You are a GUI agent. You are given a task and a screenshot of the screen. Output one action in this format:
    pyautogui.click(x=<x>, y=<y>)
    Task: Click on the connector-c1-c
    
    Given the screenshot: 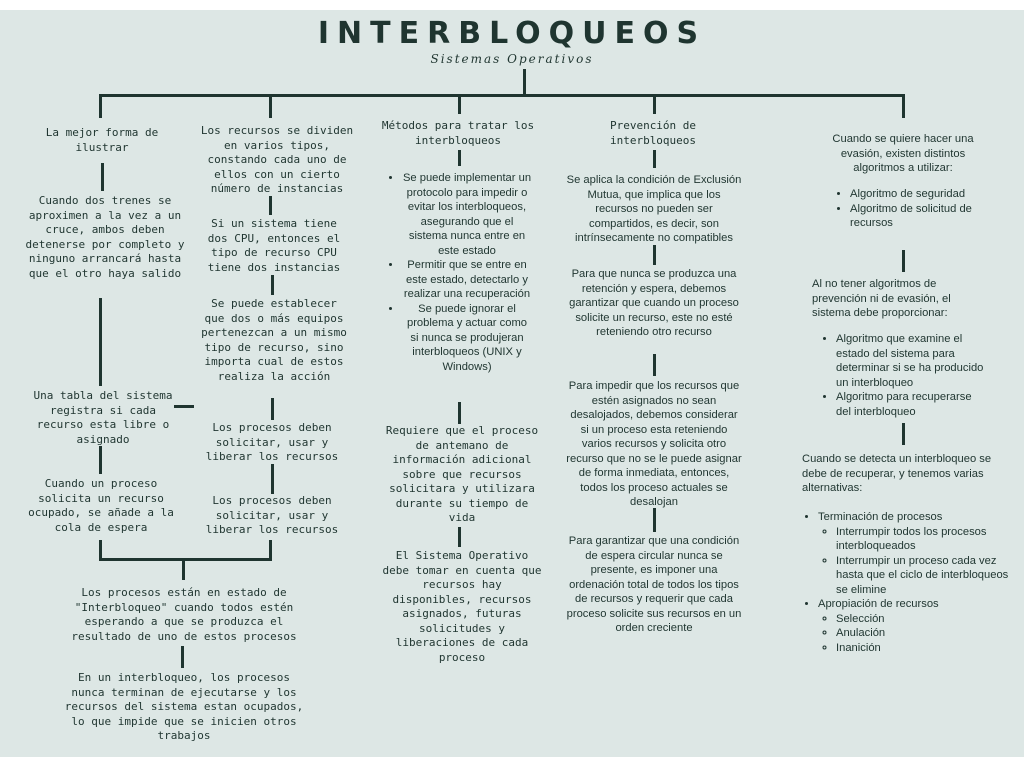 What is the action you would take?
    pyautogui.click(x=100, y=460)
    